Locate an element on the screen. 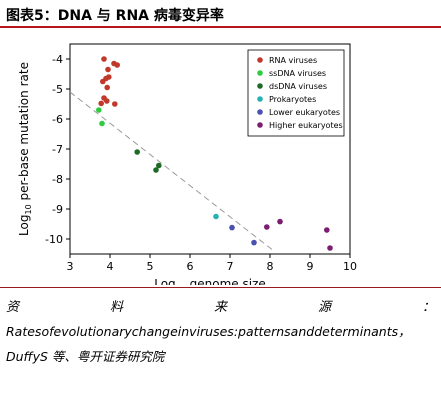 Image resolution: width=441 pixels, height=404 pixels. x-tick-label: 10 is located at coordinates (350, 266).